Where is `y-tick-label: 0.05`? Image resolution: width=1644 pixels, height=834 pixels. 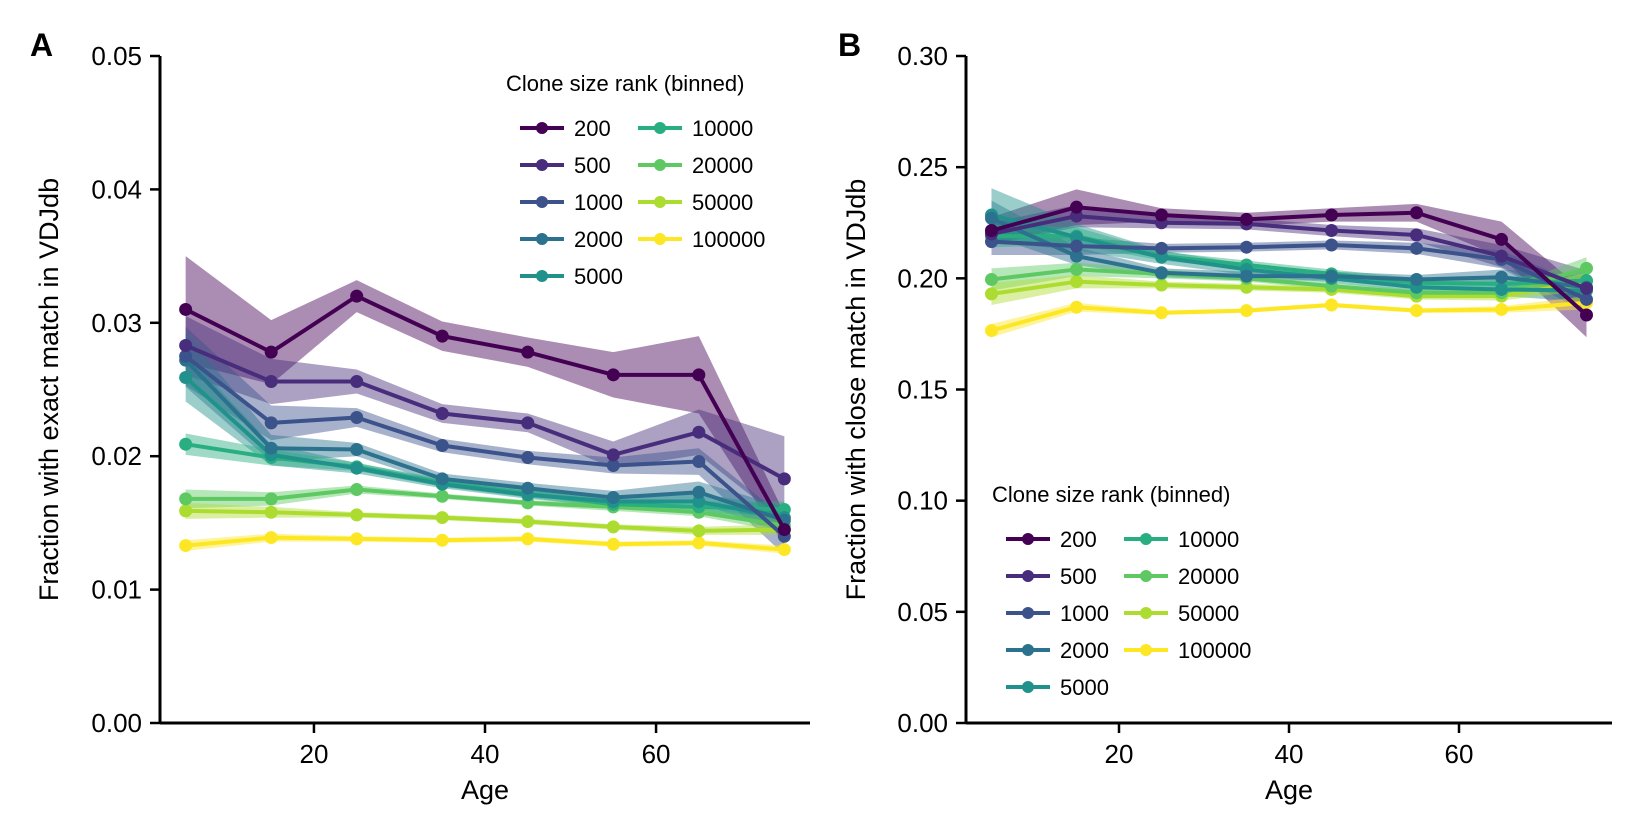
y-tick-label: 0.05 is located at coordinates (922, 612).